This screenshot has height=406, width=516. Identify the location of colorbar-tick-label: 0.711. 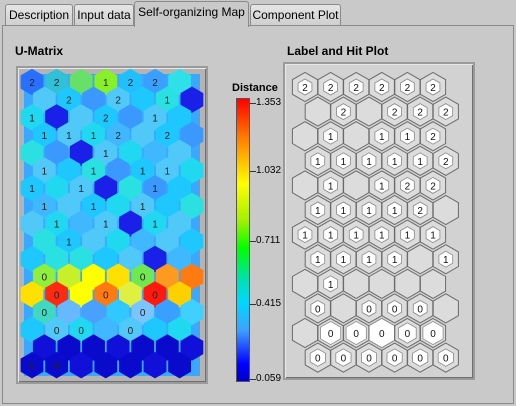
(268, 240).